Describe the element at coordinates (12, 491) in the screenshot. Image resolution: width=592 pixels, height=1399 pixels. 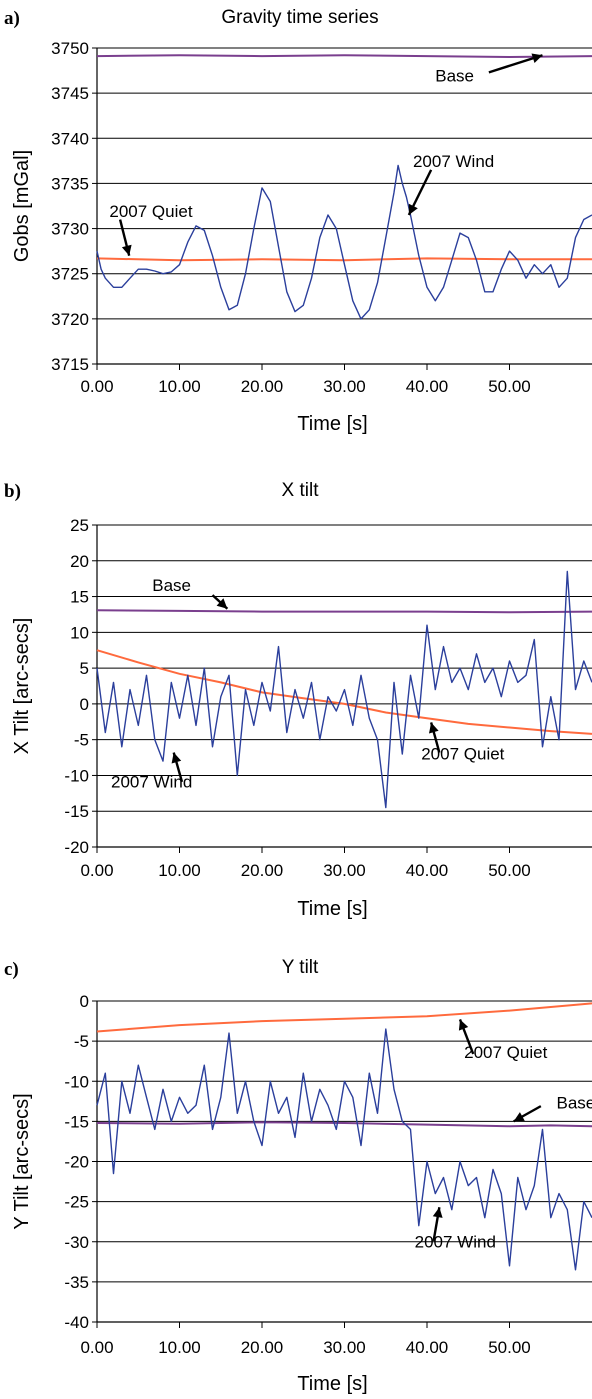
I see `panel-letter: b)` at that location.